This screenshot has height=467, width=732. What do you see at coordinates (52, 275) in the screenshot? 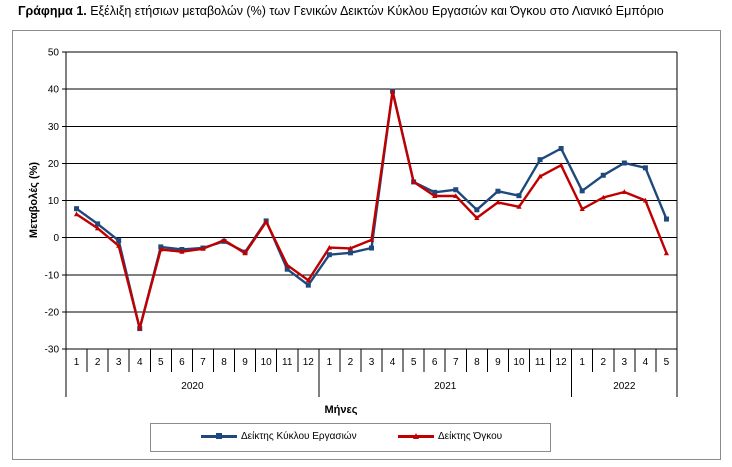
I see `y-tick-label: -10` at bounding box center [52, 275].